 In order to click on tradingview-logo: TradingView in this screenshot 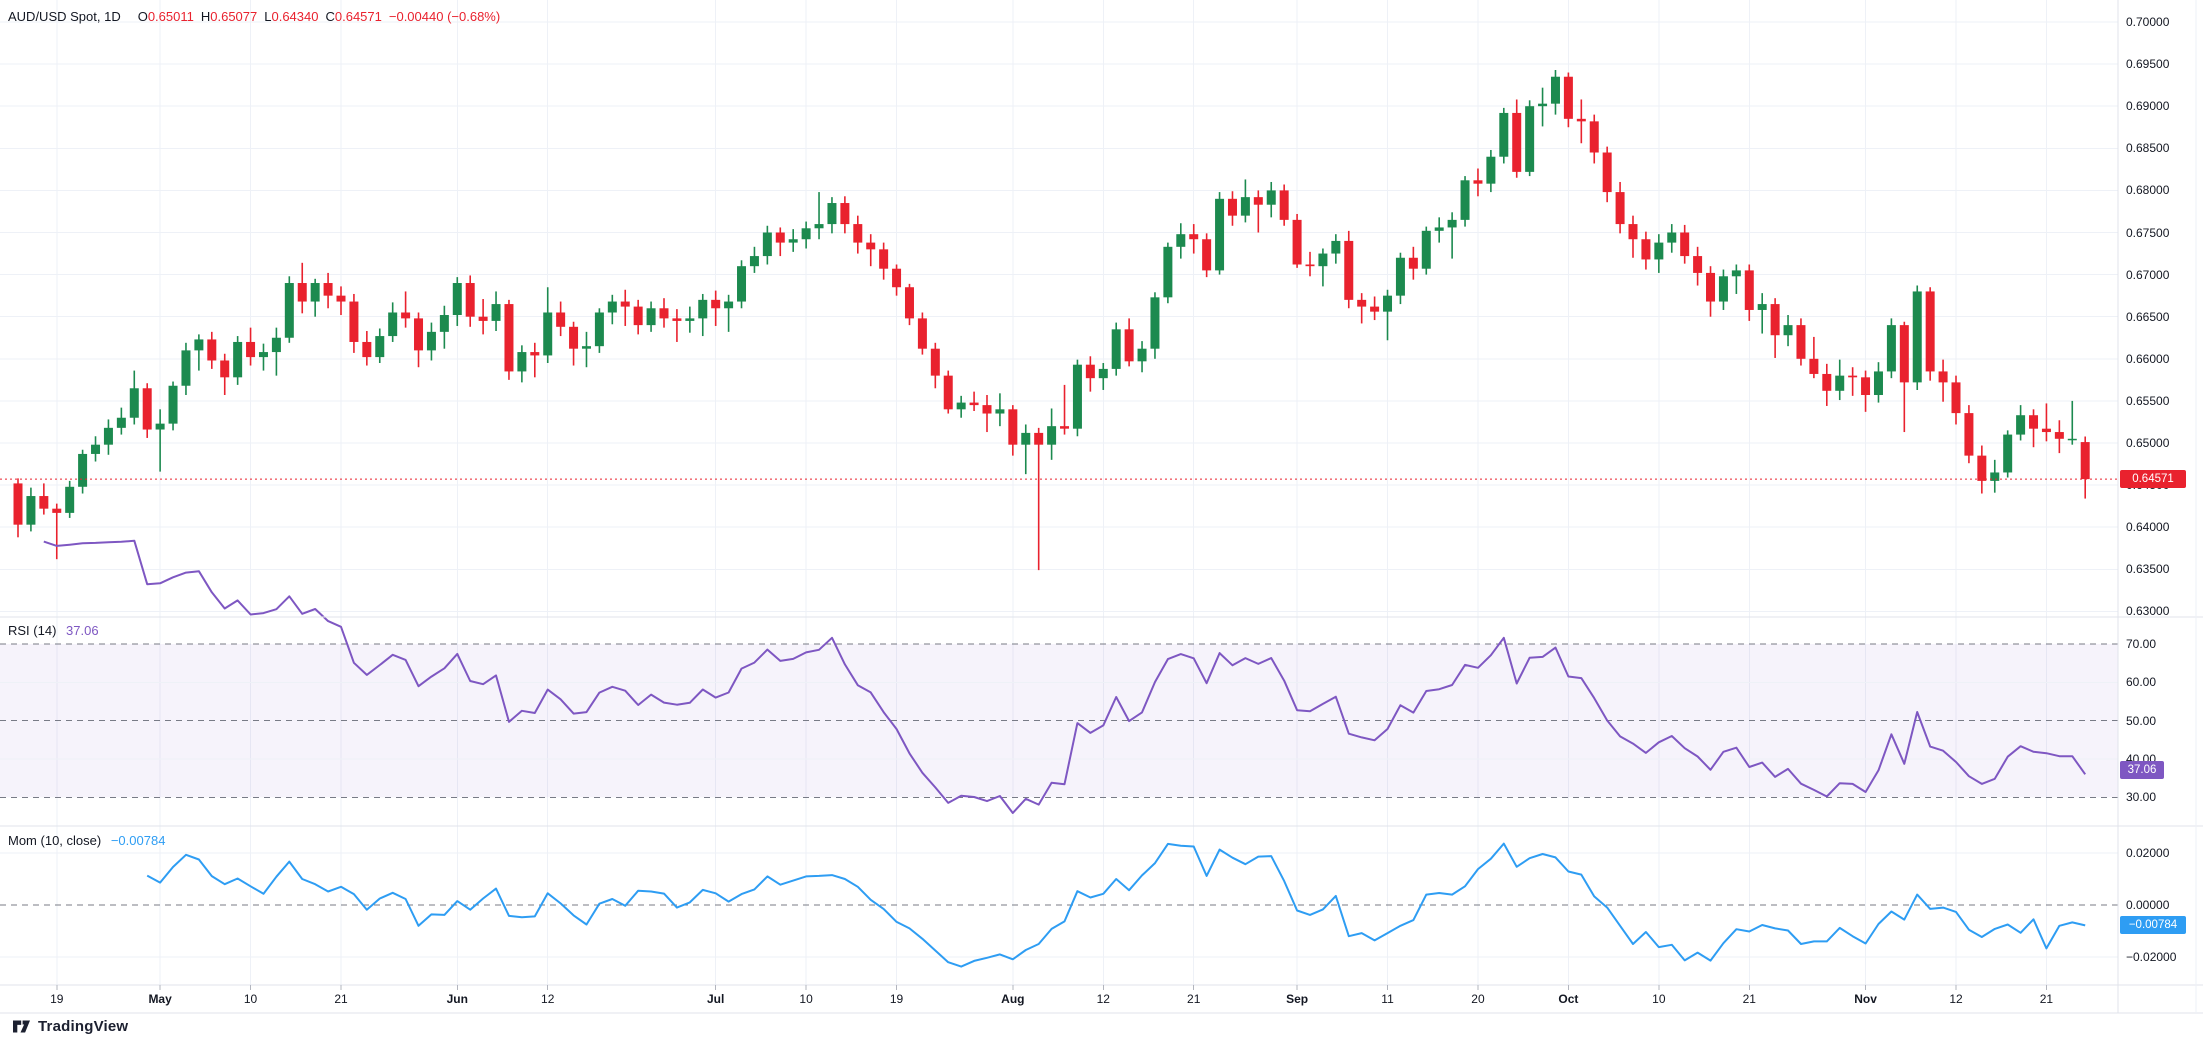, I will do `click(70, 1026)`.